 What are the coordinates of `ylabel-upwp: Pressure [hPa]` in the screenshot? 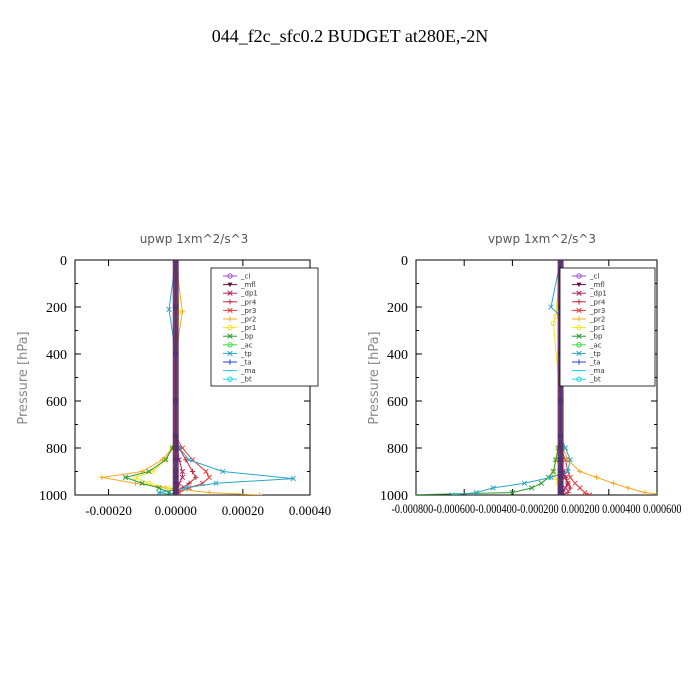 It's located at (23, 377).